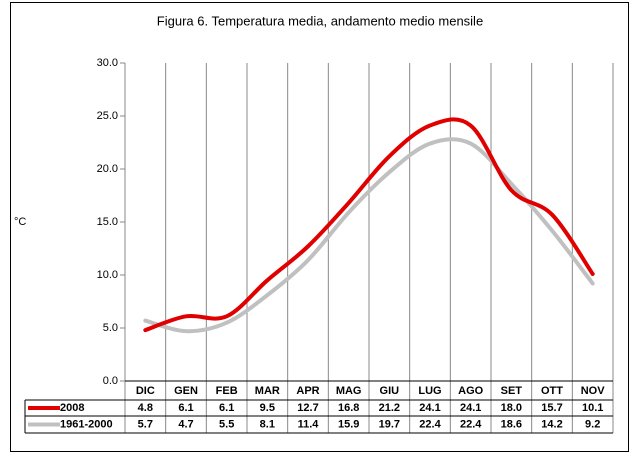  What do you see at coordinates (429, 391) in the screenshot?
I see `x-tick-label: LUG` at bounding box center [429, 391].